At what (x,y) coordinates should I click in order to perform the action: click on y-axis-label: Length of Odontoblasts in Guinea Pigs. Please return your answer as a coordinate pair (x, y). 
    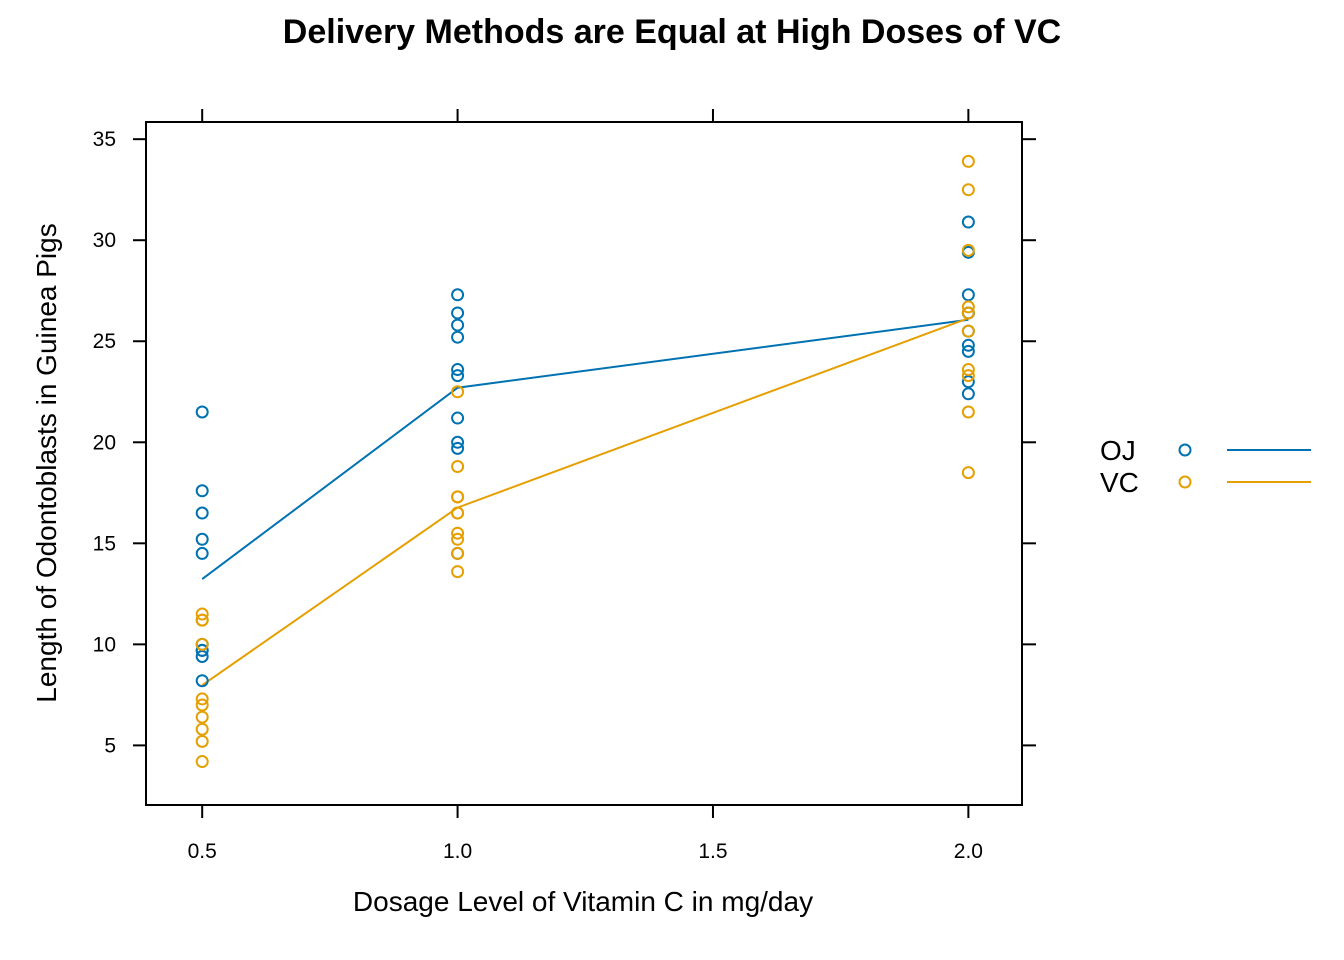
    Looking at the image, I should click on (46, 462).